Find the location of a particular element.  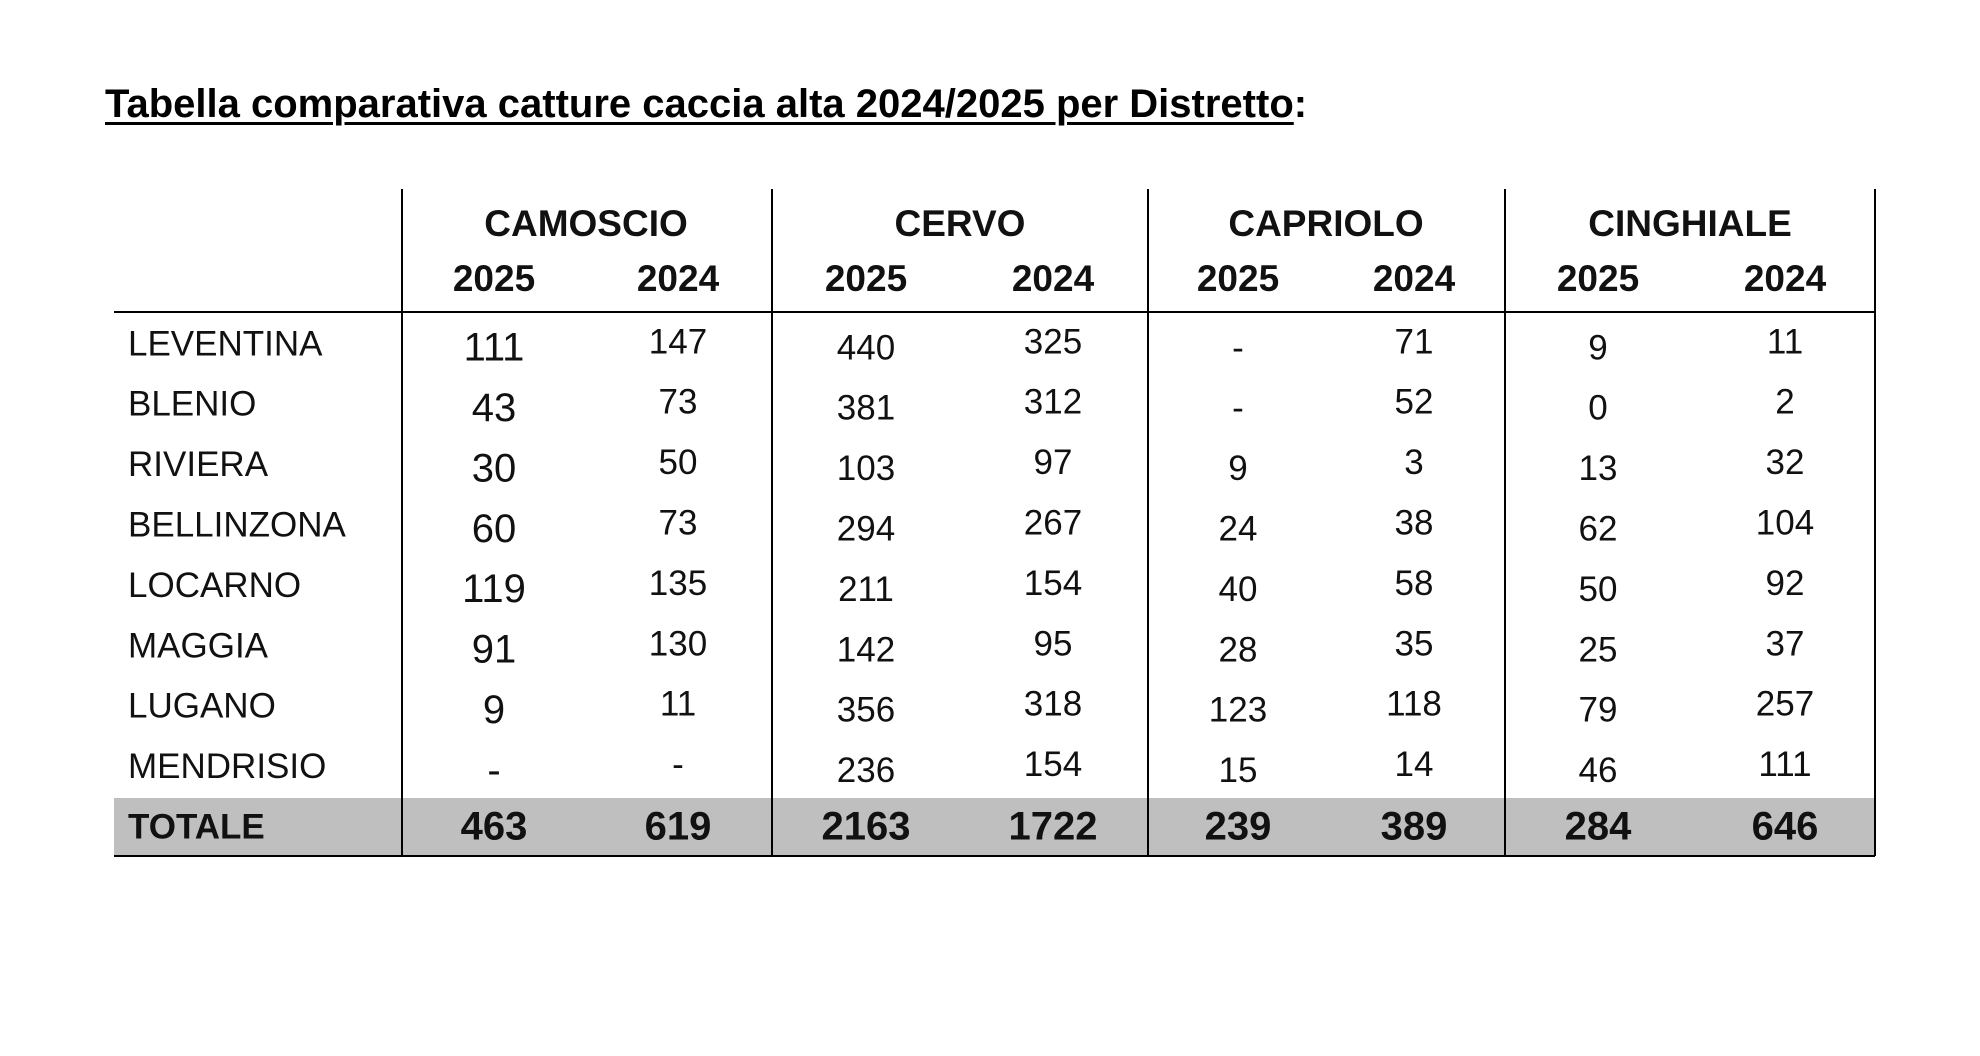

cell: 15 is located at coordinates (1238, 770).